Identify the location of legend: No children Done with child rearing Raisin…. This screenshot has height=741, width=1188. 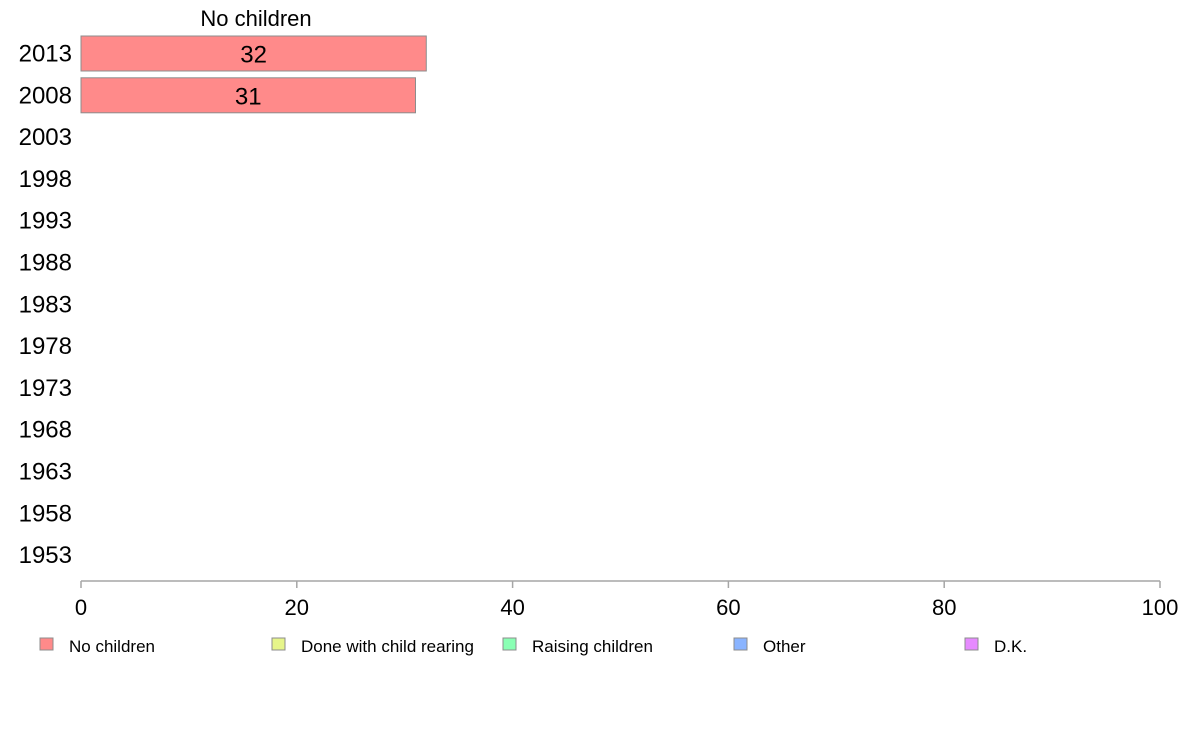
(533, 646).